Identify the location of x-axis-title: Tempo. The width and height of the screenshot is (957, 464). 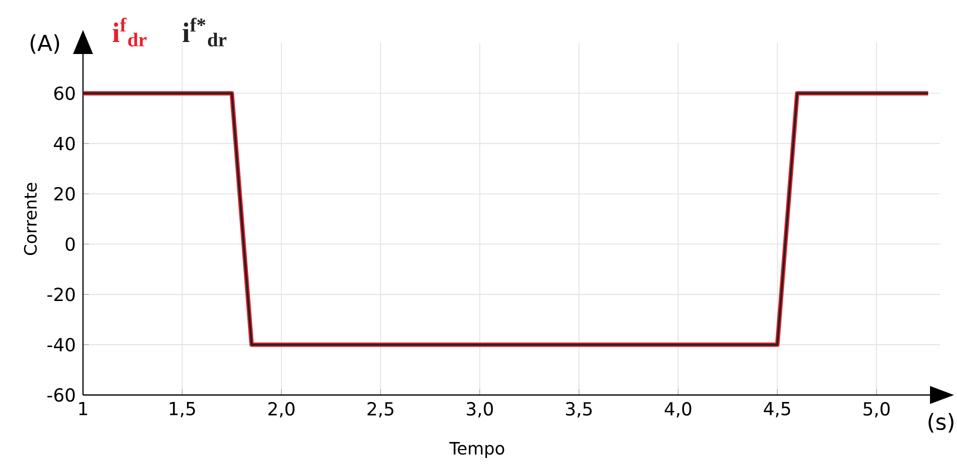
(476, 450).